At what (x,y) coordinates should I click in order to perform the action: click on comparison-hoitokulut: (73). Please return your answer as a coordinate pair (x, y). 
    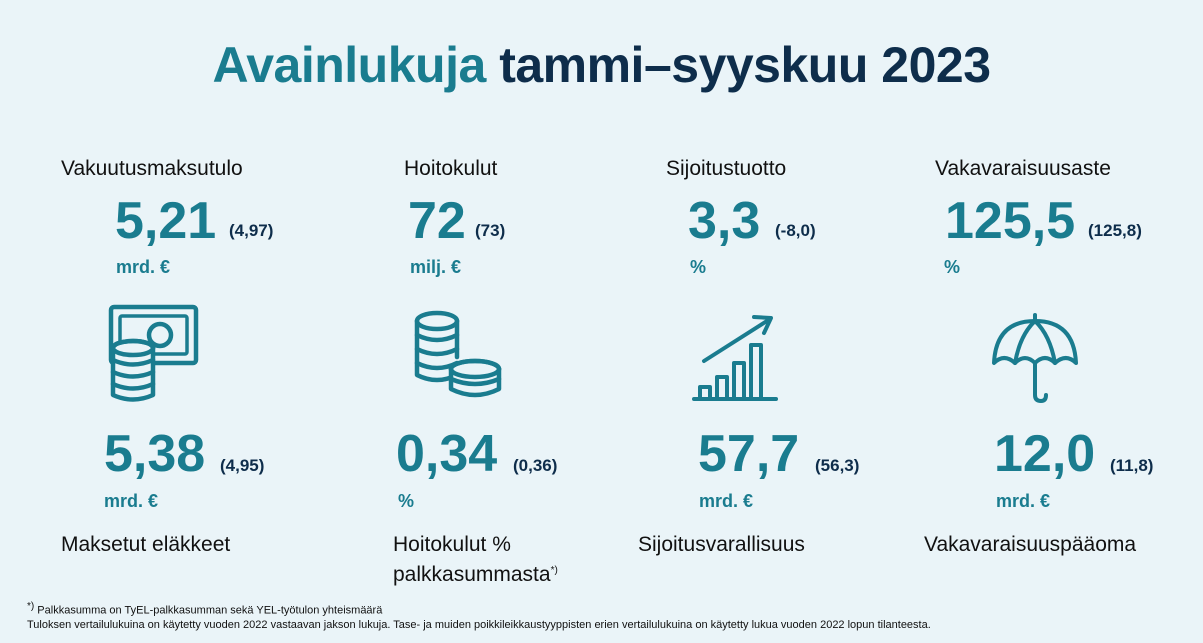
    Looking at the image, I should click on (490, 230).